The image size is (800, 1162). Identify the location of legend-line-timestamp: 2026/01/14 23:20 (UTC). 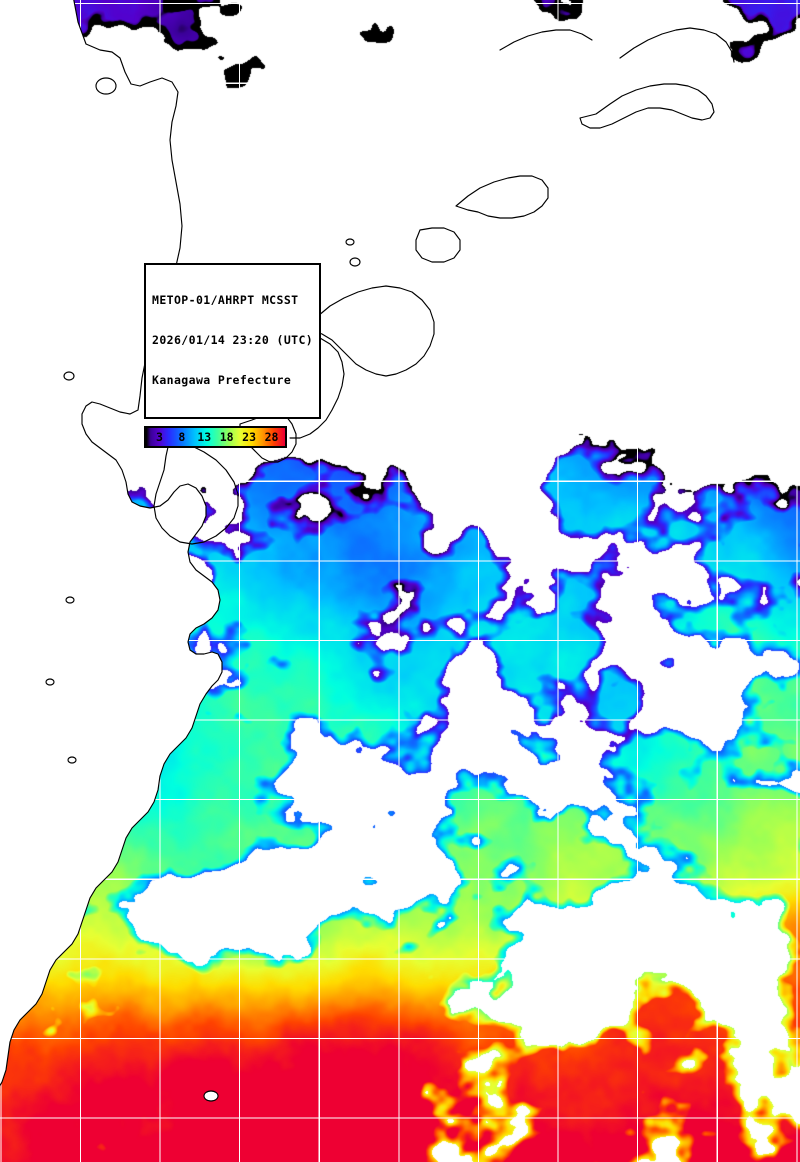
(233, 340).